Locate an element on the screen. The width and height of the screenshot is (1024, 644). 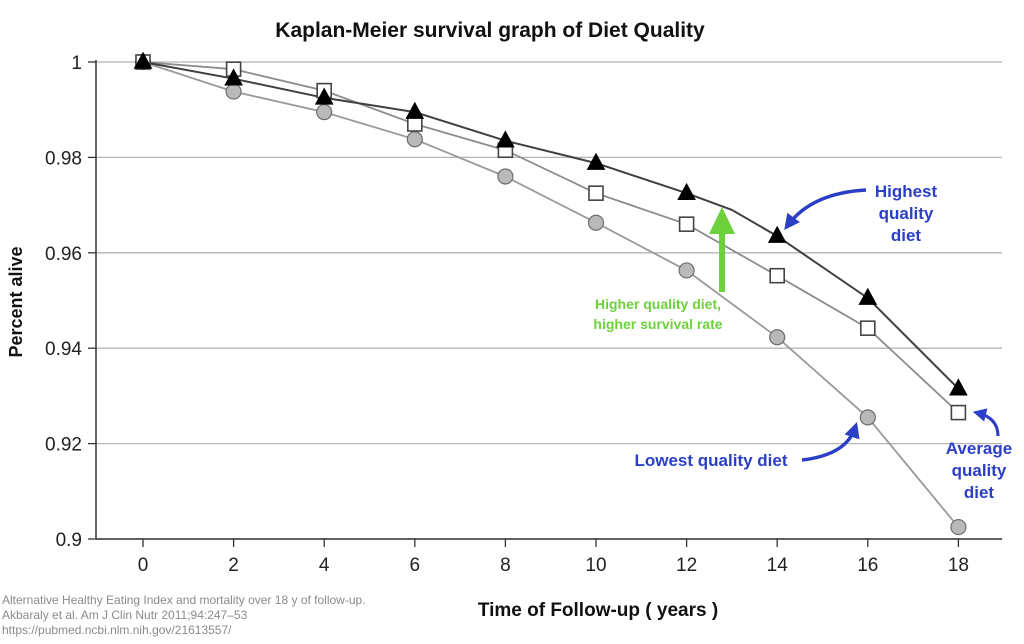
annotation-average-line-3: diet is located at coordinates (979, 492).